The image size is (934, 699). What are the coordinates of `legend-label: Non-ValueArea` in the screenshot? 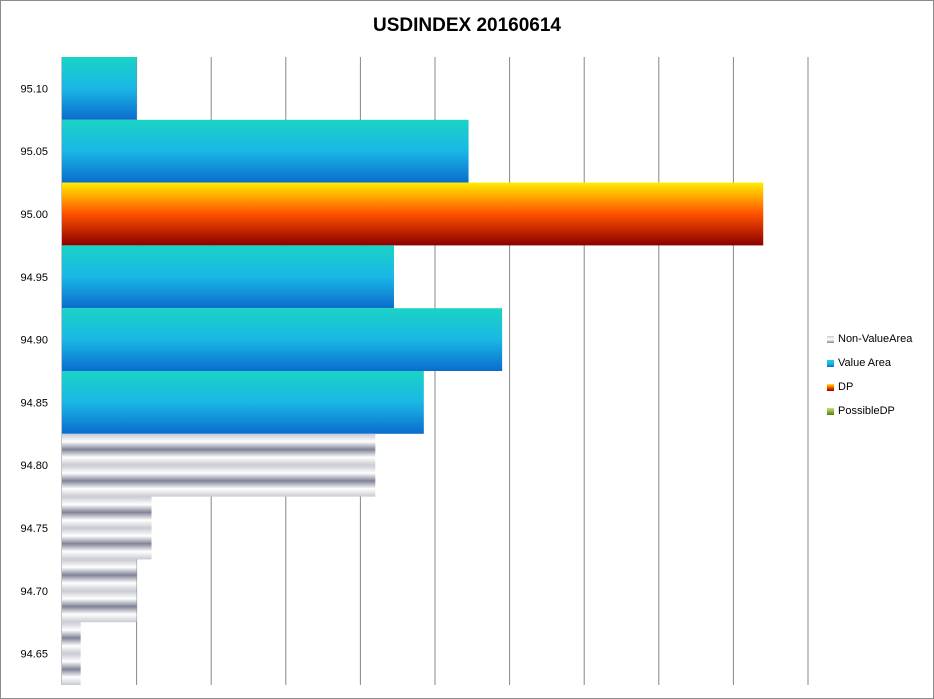 It's located at (875, 339).